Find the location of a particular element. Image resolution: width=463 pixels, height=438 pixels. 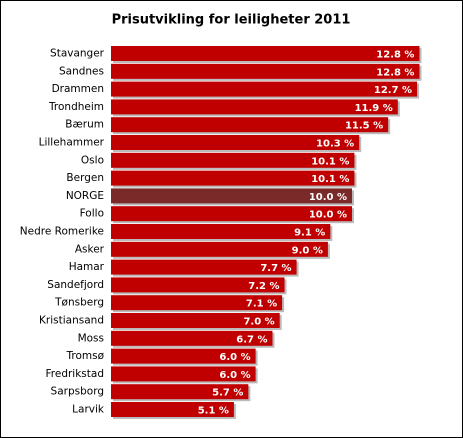

value-label: 12.7 % is located at coordinates (393, 90).